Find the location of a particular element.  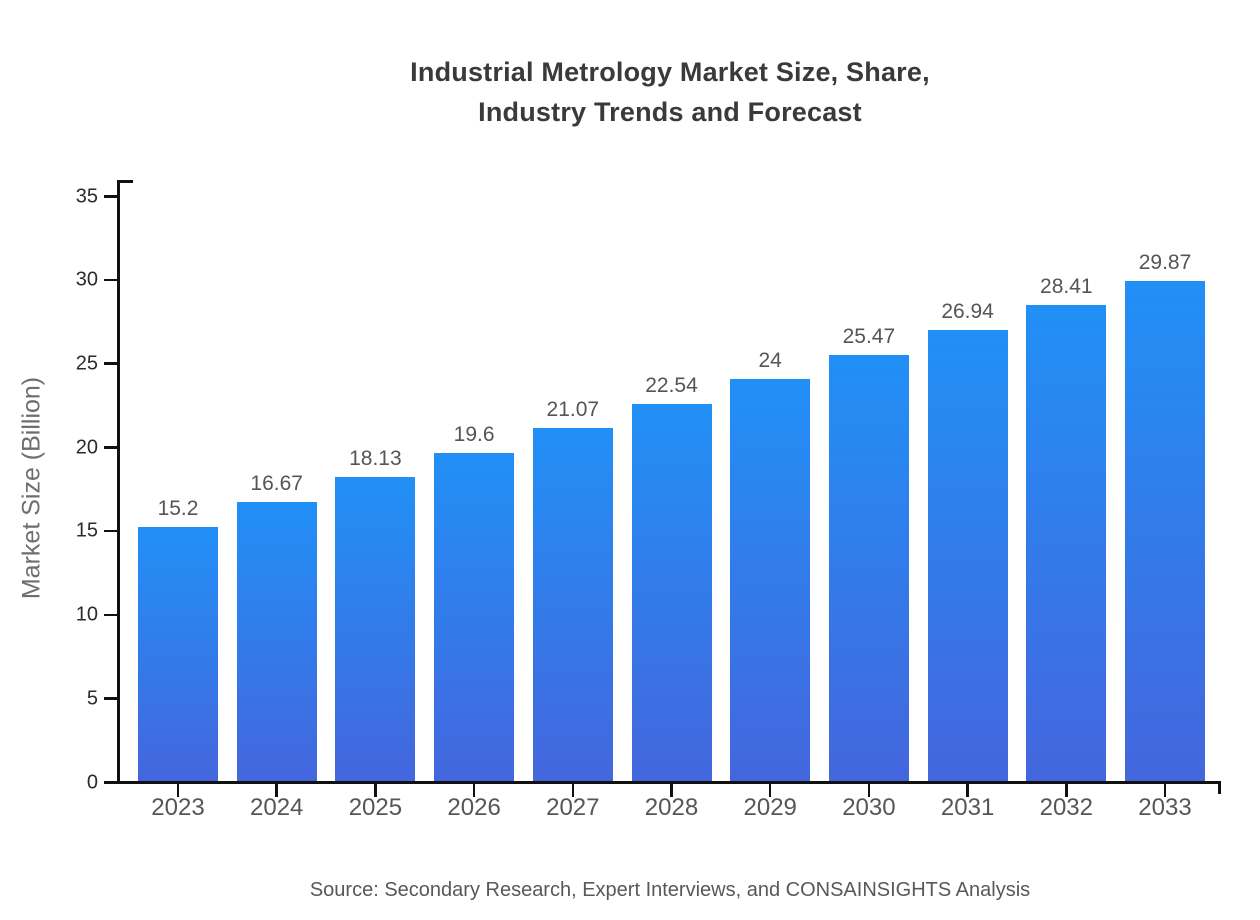

chart-title-line2: Industry Trends and Forecast is located at coordinates (670, 112).